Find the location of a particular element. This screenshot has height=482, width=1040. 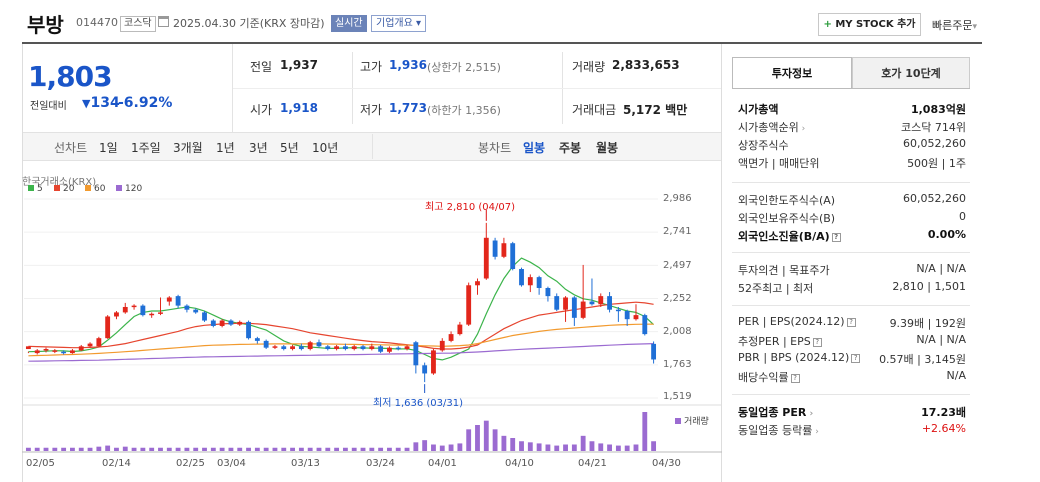

info-row: 시가총액순위 › 코스닥 714위 is located at coordinates (852, 128).